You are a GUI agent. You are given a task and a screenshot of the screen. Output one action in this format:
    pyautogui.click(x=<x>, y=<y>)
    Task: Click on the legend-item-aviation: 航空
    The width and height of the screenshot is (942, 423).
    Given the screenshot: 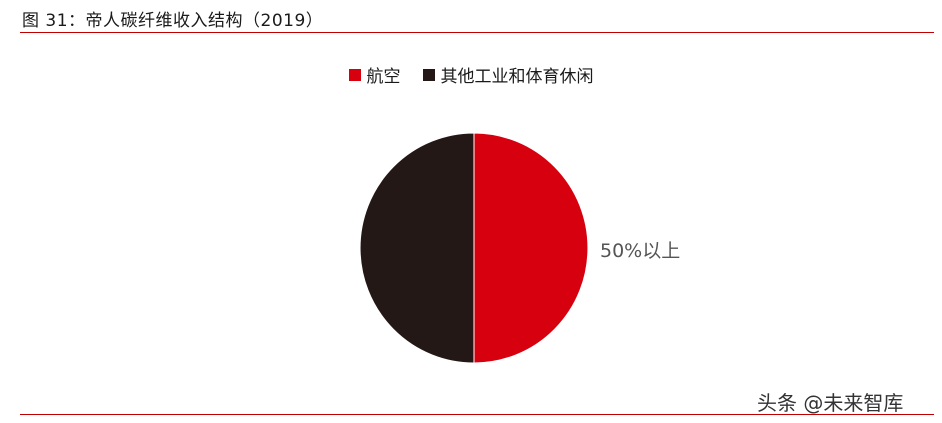 What is the action you would take?
    pyautogui.click(x=374, y=74)
    